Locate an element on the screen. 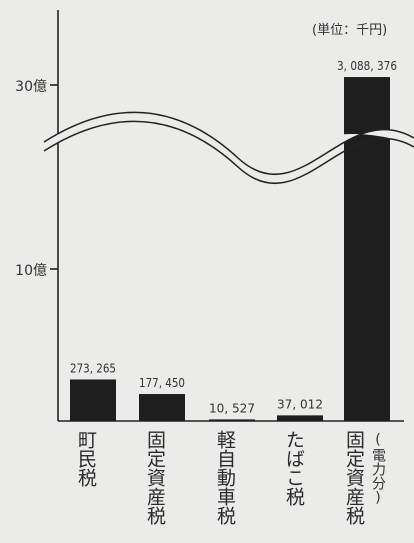 This screenshot has width=414, height=543. y-tick-label: 10億 is located at coordinates (31, 271).